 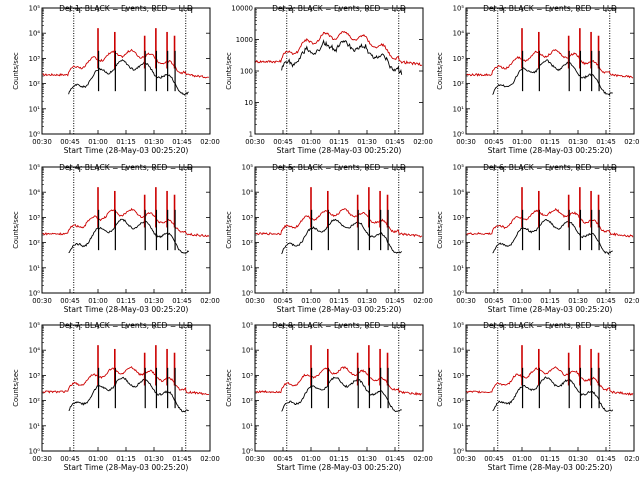 I want to click on y-tick-label: 1000, so click(x=244, y=40).